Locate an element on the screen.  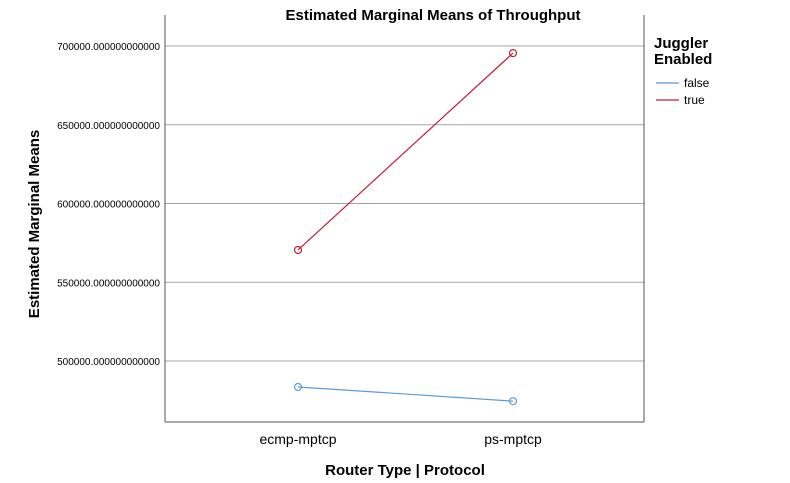
legend: Juggler Enabled false true is located at coordinates (683, 71).